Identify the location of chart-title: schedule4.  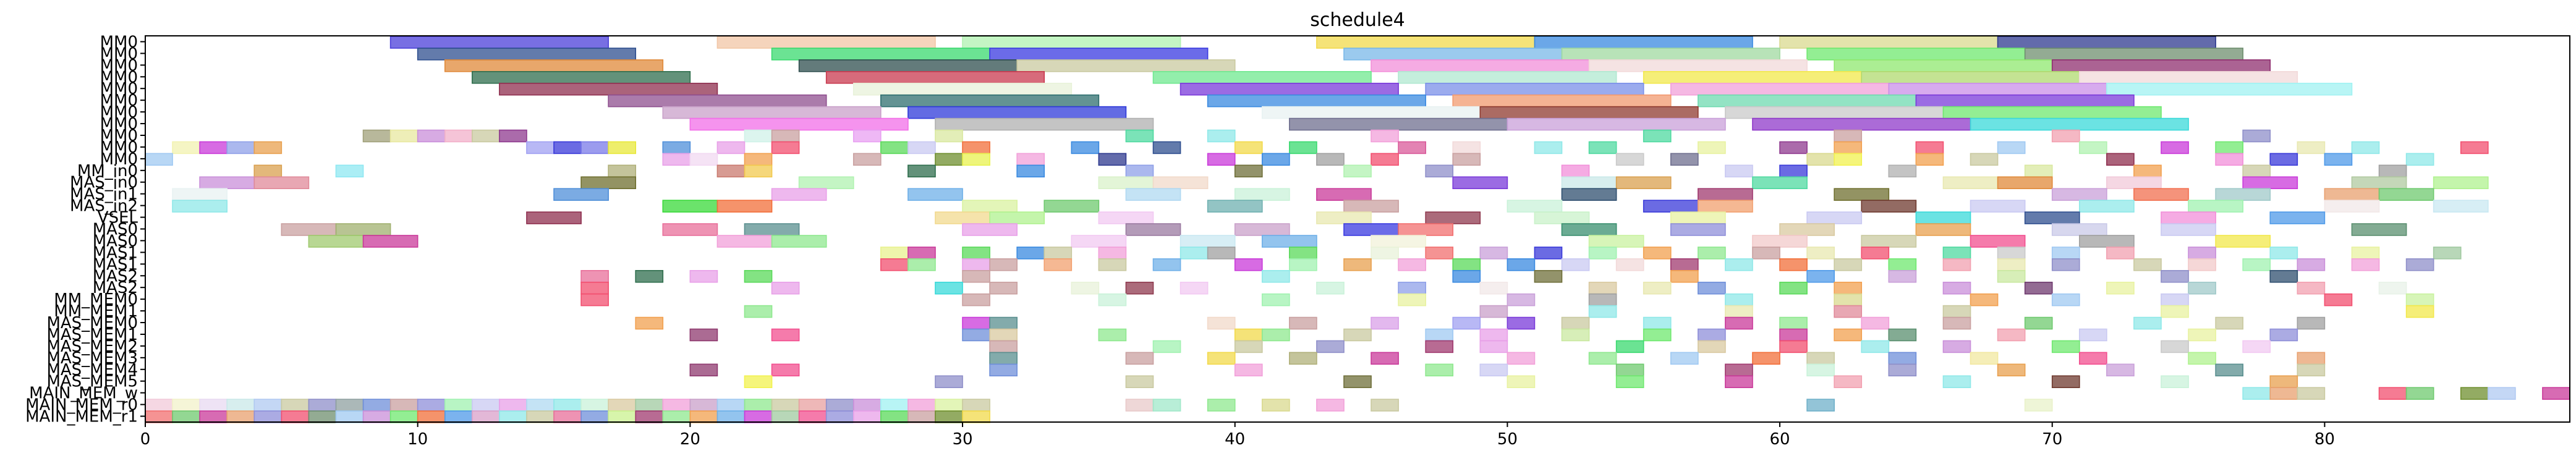
(1357, 20).